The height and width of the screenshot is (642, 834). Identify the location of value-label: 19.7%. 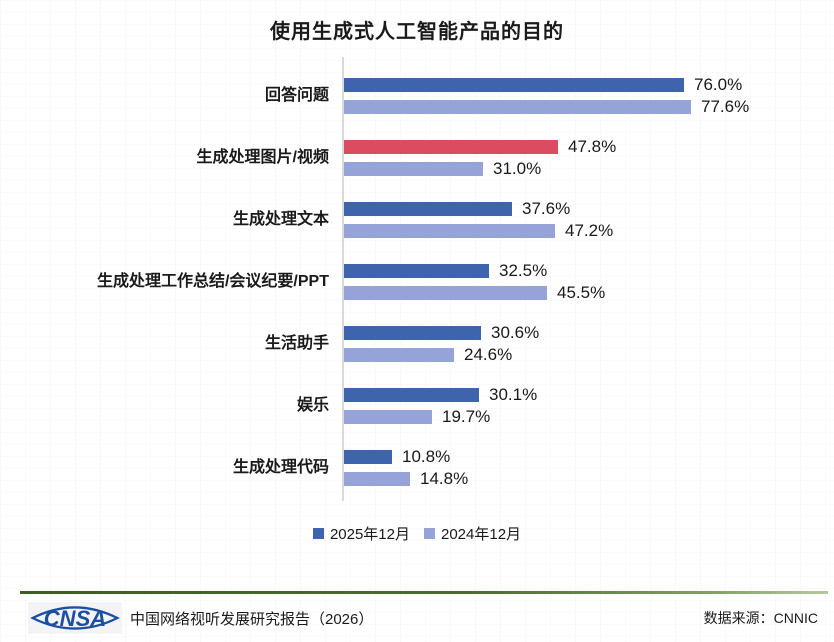
(466, 416).